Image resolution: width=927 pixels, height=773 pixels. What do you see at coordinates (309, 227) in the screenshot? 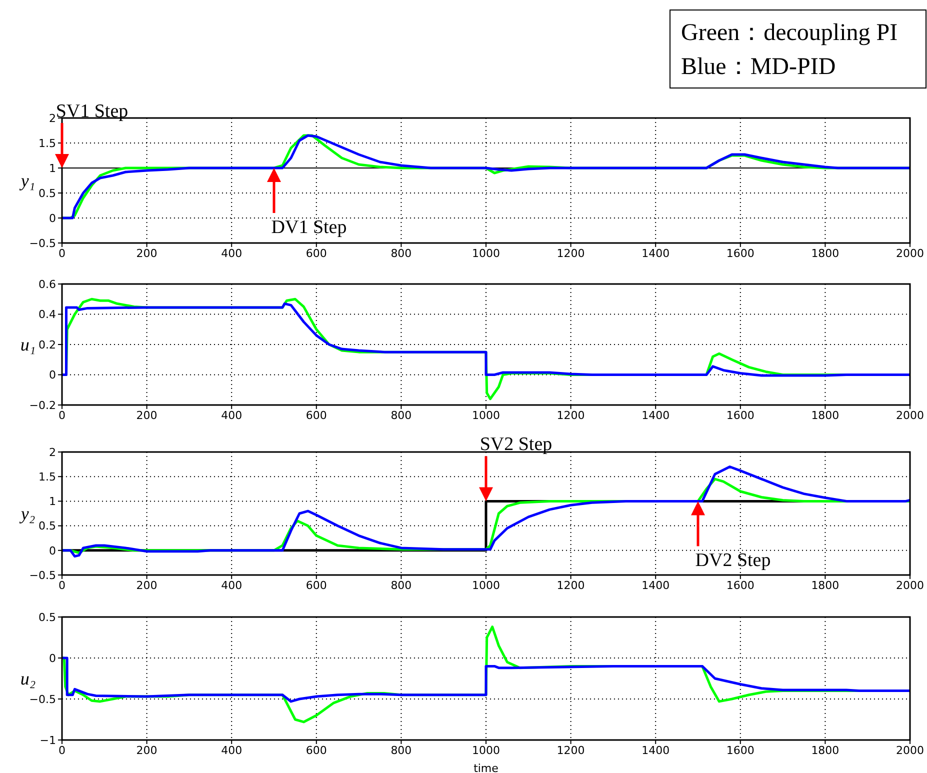
I see `annotation: DV1 Step` at bounding box center [309, 227].